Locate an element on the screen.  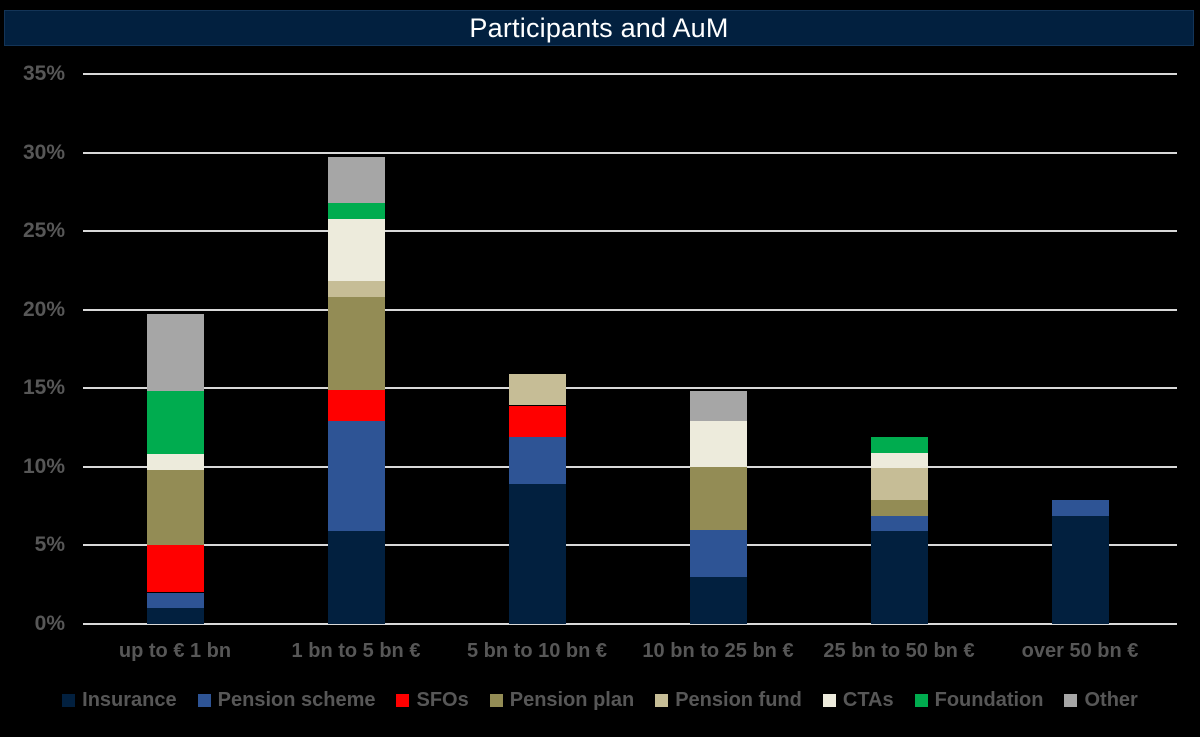
legend-item-pension-fund: Pension fund is located at coordinates (728, 700).